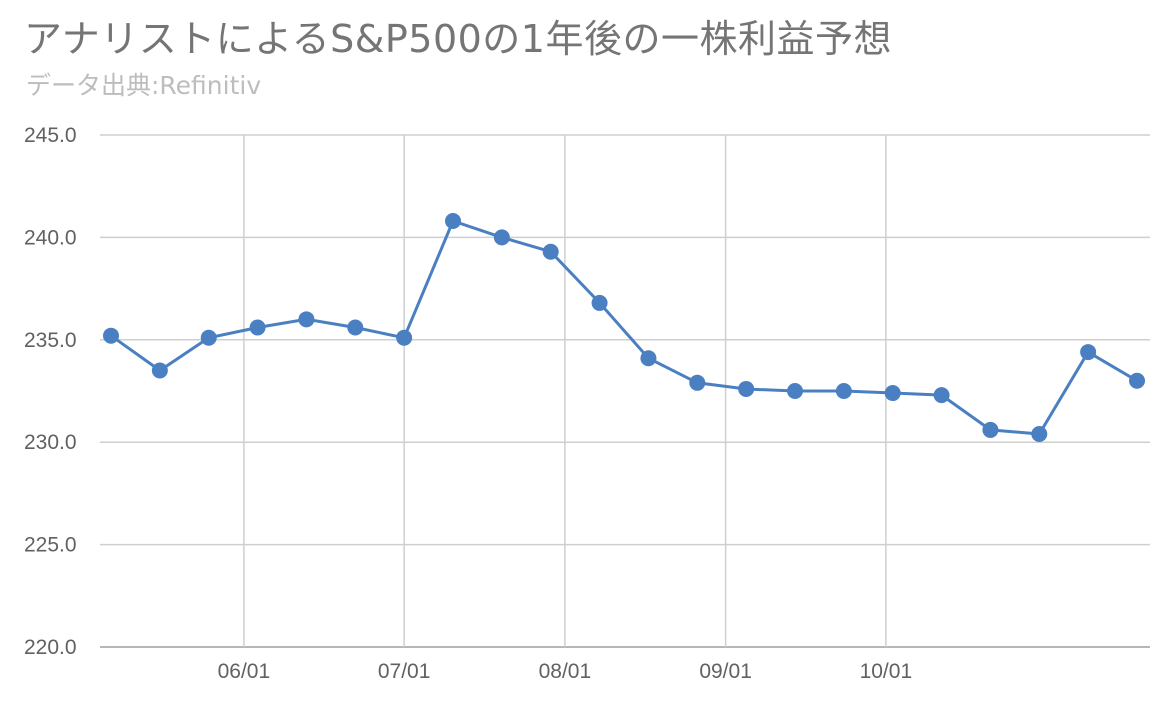 The height and width of the screenshot is (702, 1174). I want to click on x-tick-label: 09/01, so click(725, 671).